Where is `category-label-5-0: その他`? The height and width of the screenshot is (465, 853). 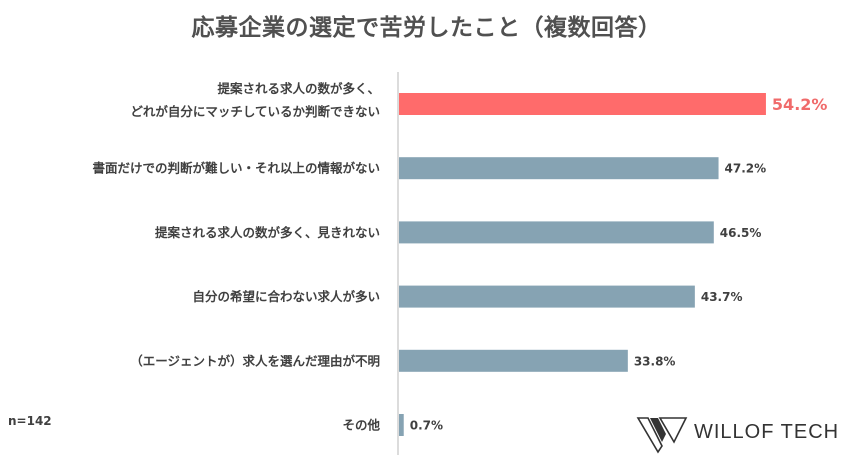 category-label-5-0: その他 is located at coordinates (361, 425).